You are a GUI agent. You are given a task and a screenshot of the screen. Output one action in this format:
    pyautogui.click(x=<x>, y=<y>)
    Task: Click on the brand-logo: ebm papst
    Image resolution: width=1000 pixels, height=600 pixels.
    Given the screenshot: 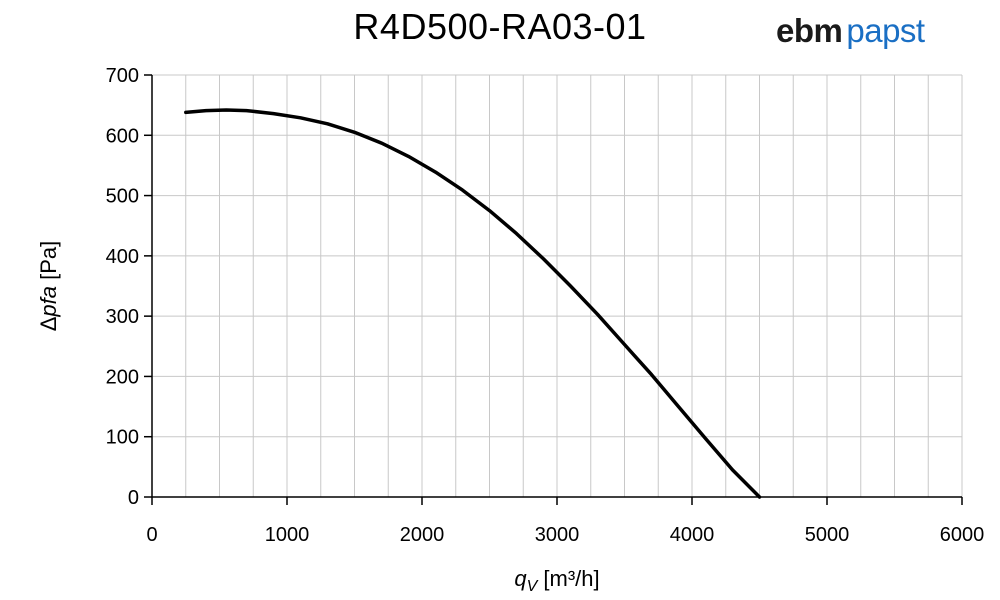 What is the action you would take?
    pyautogui.click(x=850, y=31)
    